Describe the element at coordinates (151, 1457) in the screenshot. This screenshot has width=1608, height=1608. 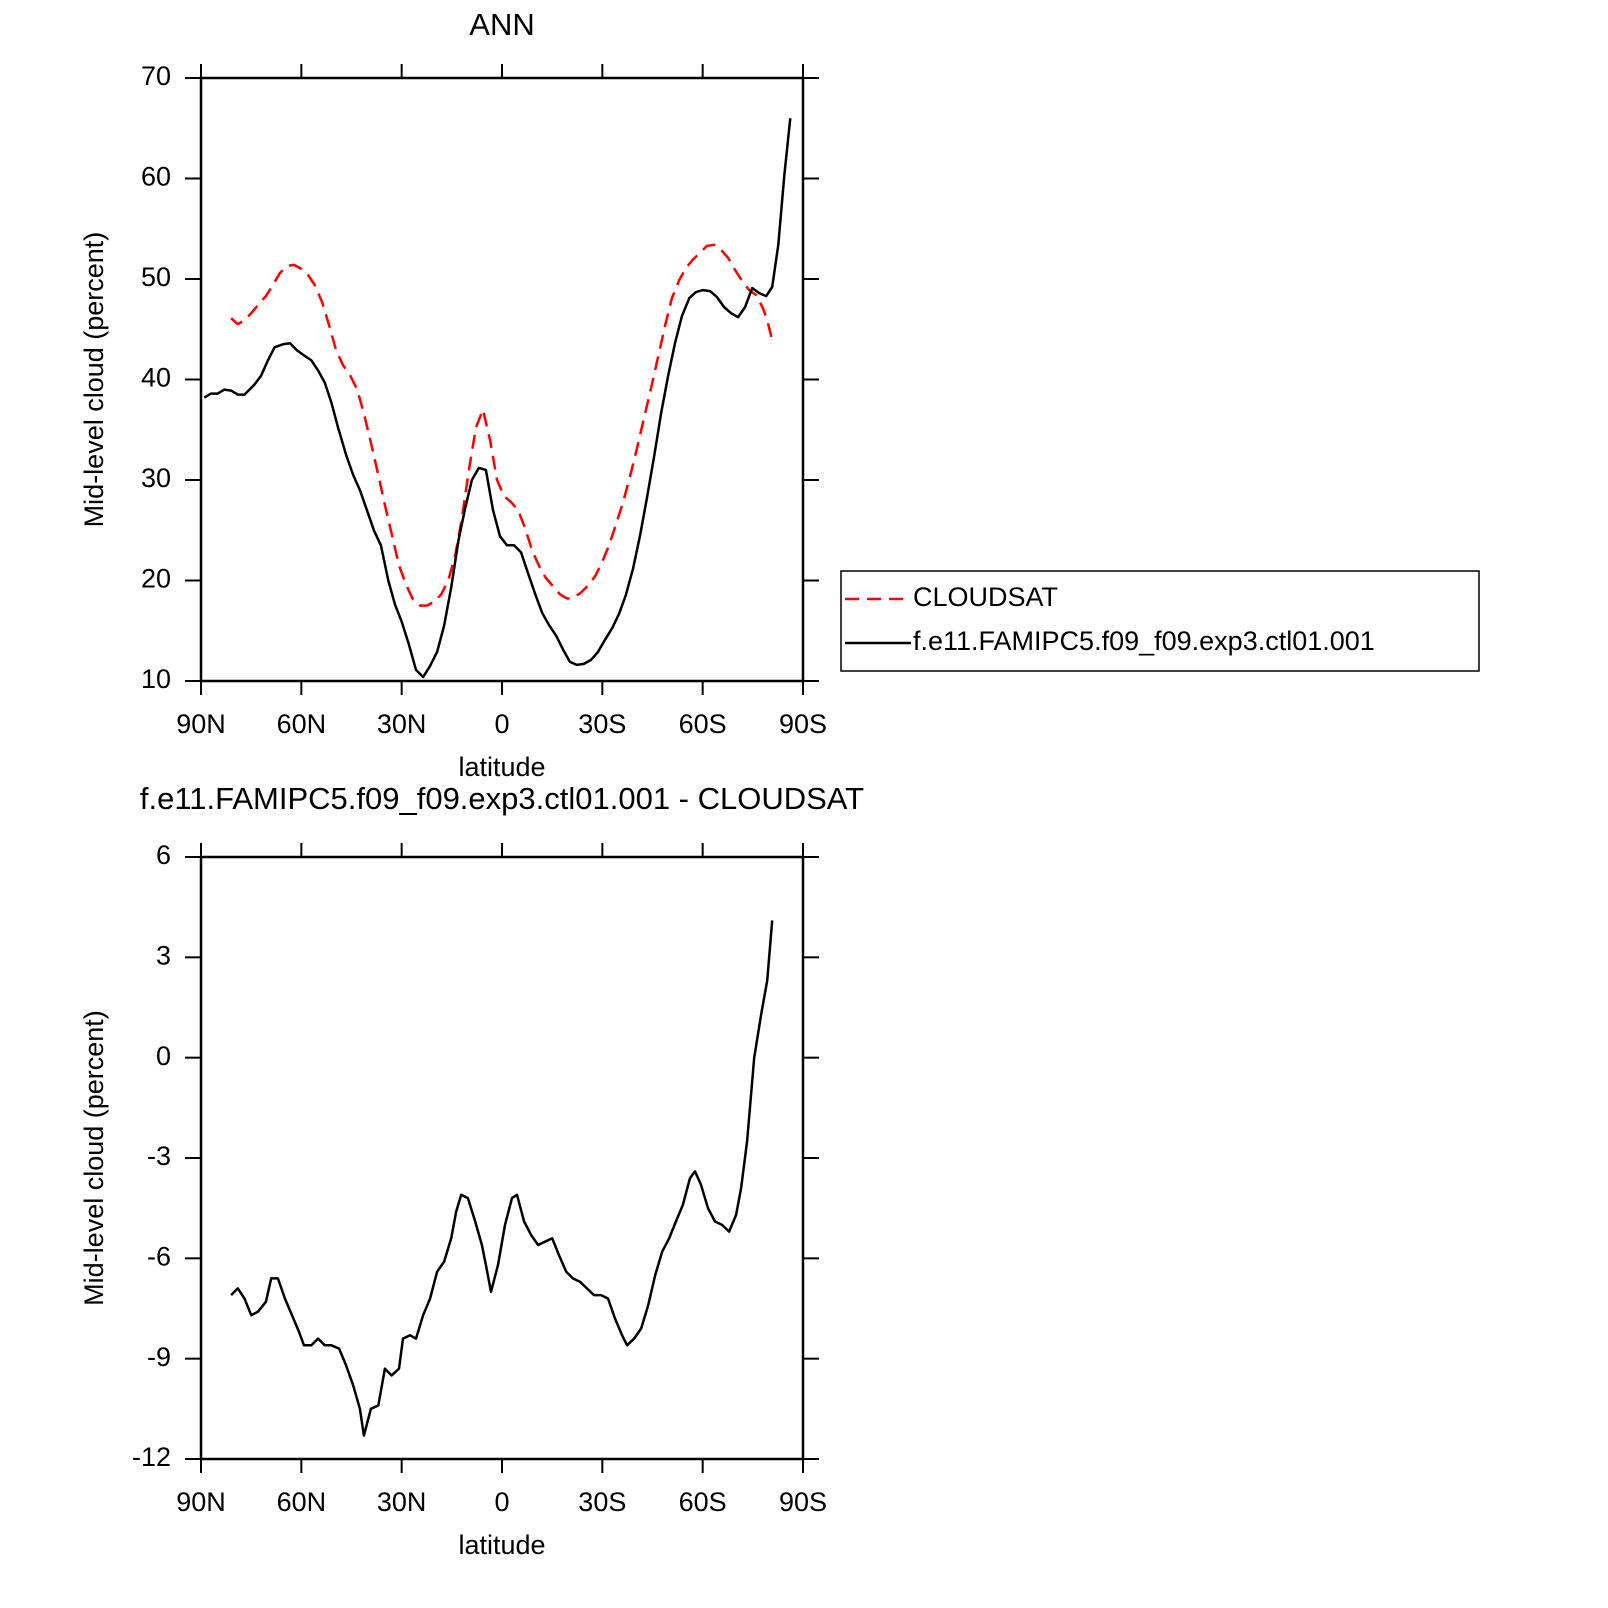
I see `y-tick-label: -12` at that location.